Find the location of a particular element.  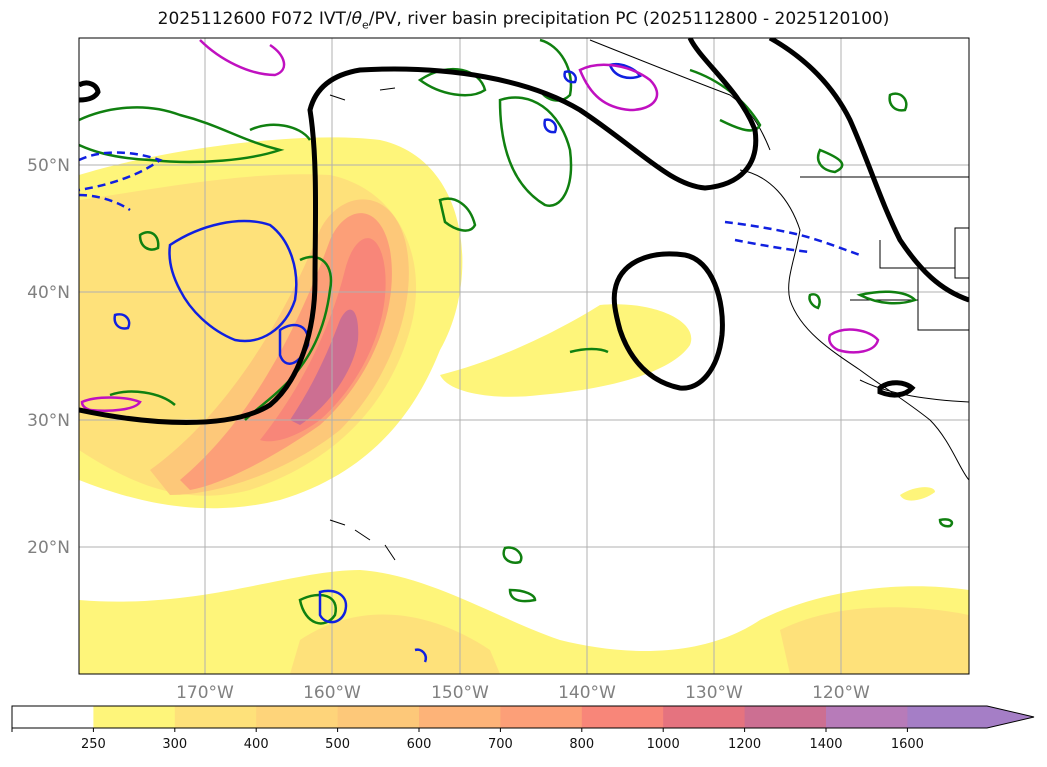

colorbar-tick-label: 1400 is located at coordinates (825, 744).